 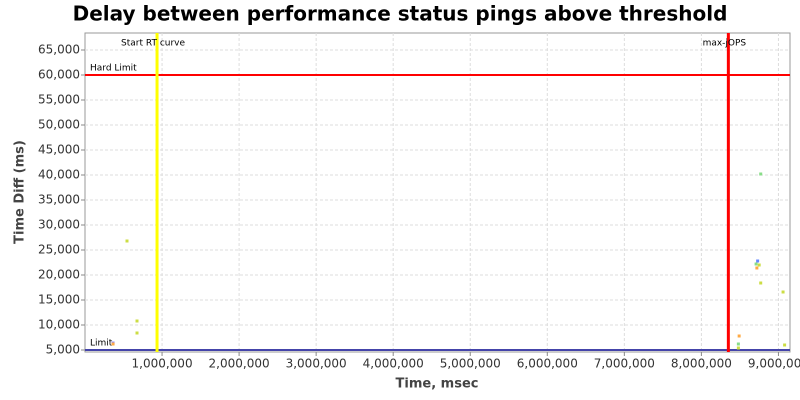 What do you see at coordinates (239, 364) in the screenshot?
I see `x-tick-label: 2,000,000` at bounding box center [239, 364].